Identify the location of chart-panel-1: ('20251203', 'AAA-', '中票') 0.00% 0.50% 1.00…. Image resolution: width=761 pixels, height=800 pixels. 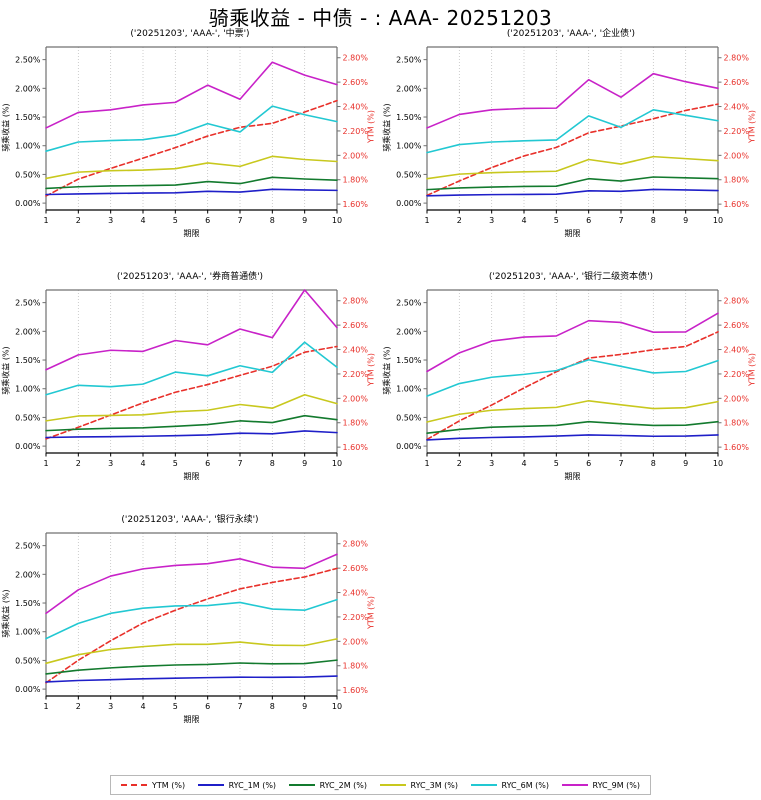
(190, 146).